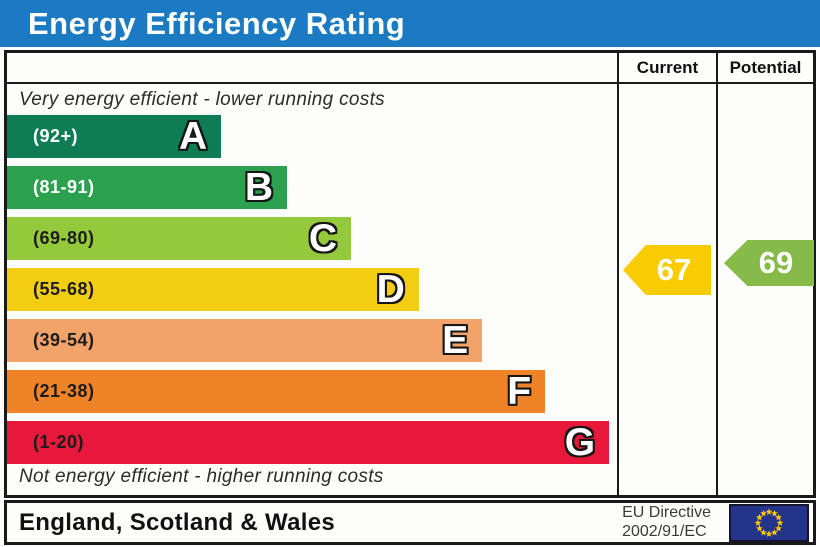 This screenshot has width=820, height=547. I want to click on rating-band-F: (21-38) F, so click(276, 391).